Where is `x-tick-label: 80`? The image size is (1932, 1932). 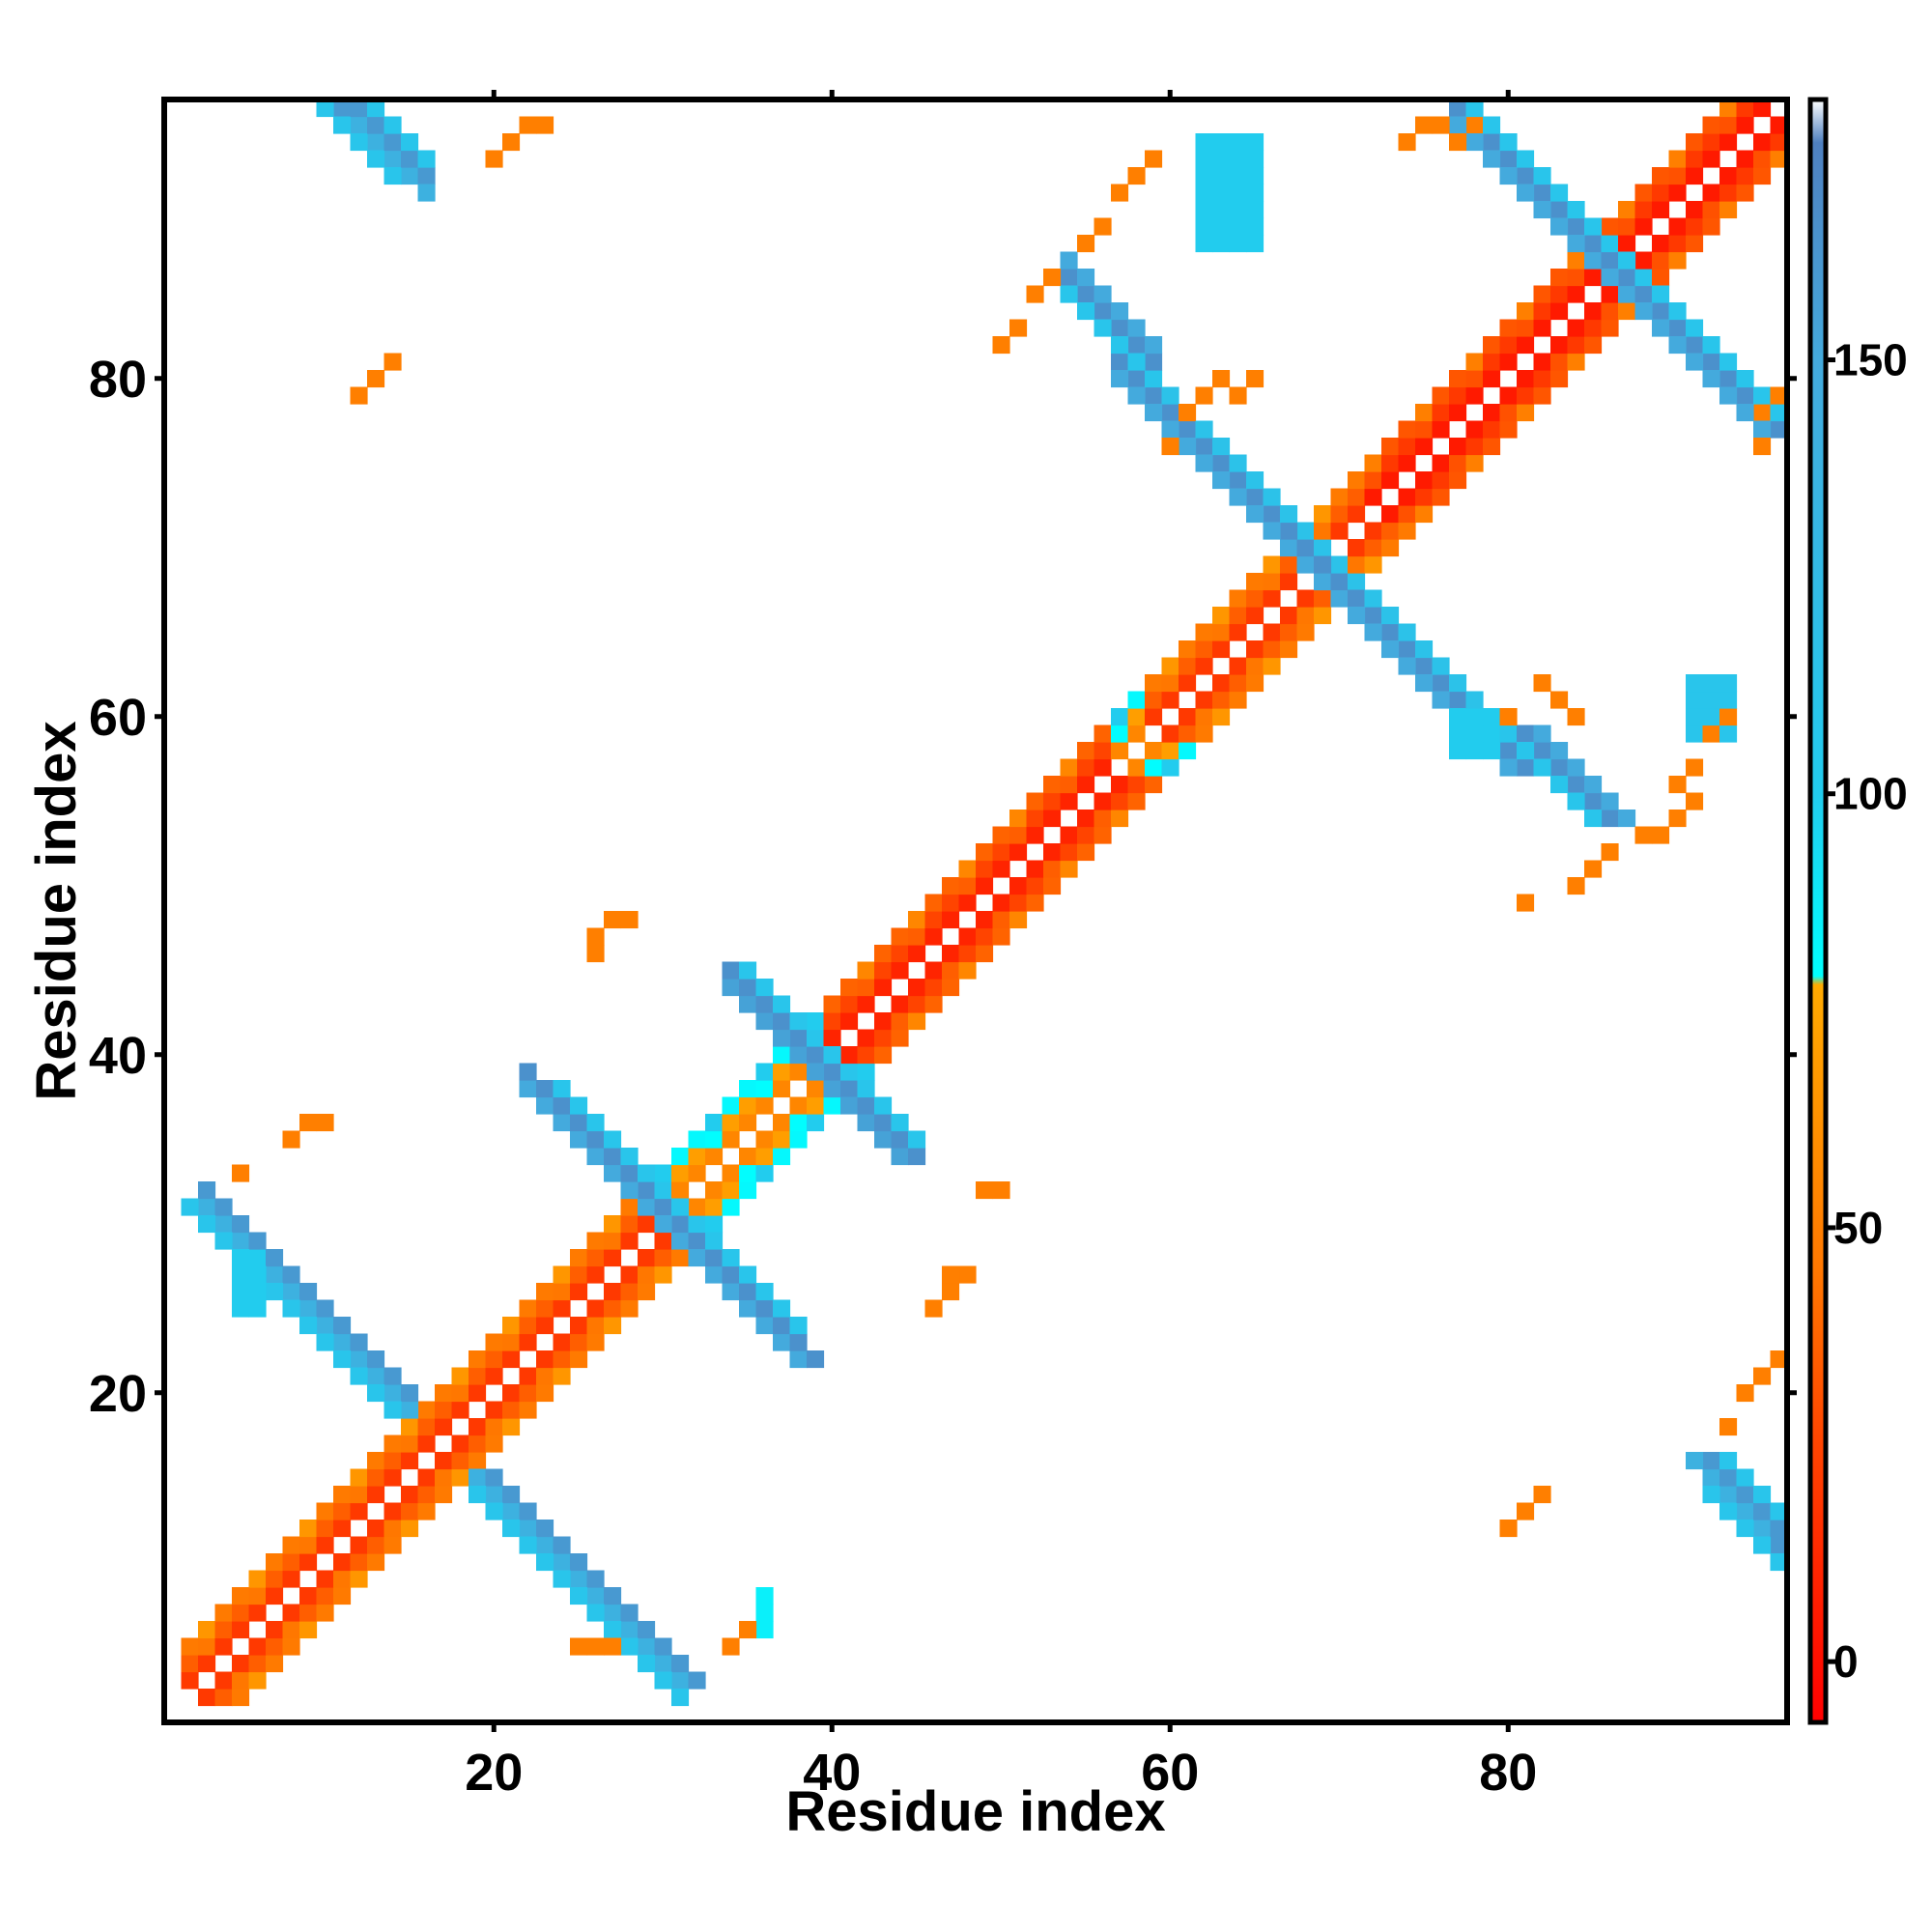
x-tick-label: 80 is located at coordinates (1508, 1773).